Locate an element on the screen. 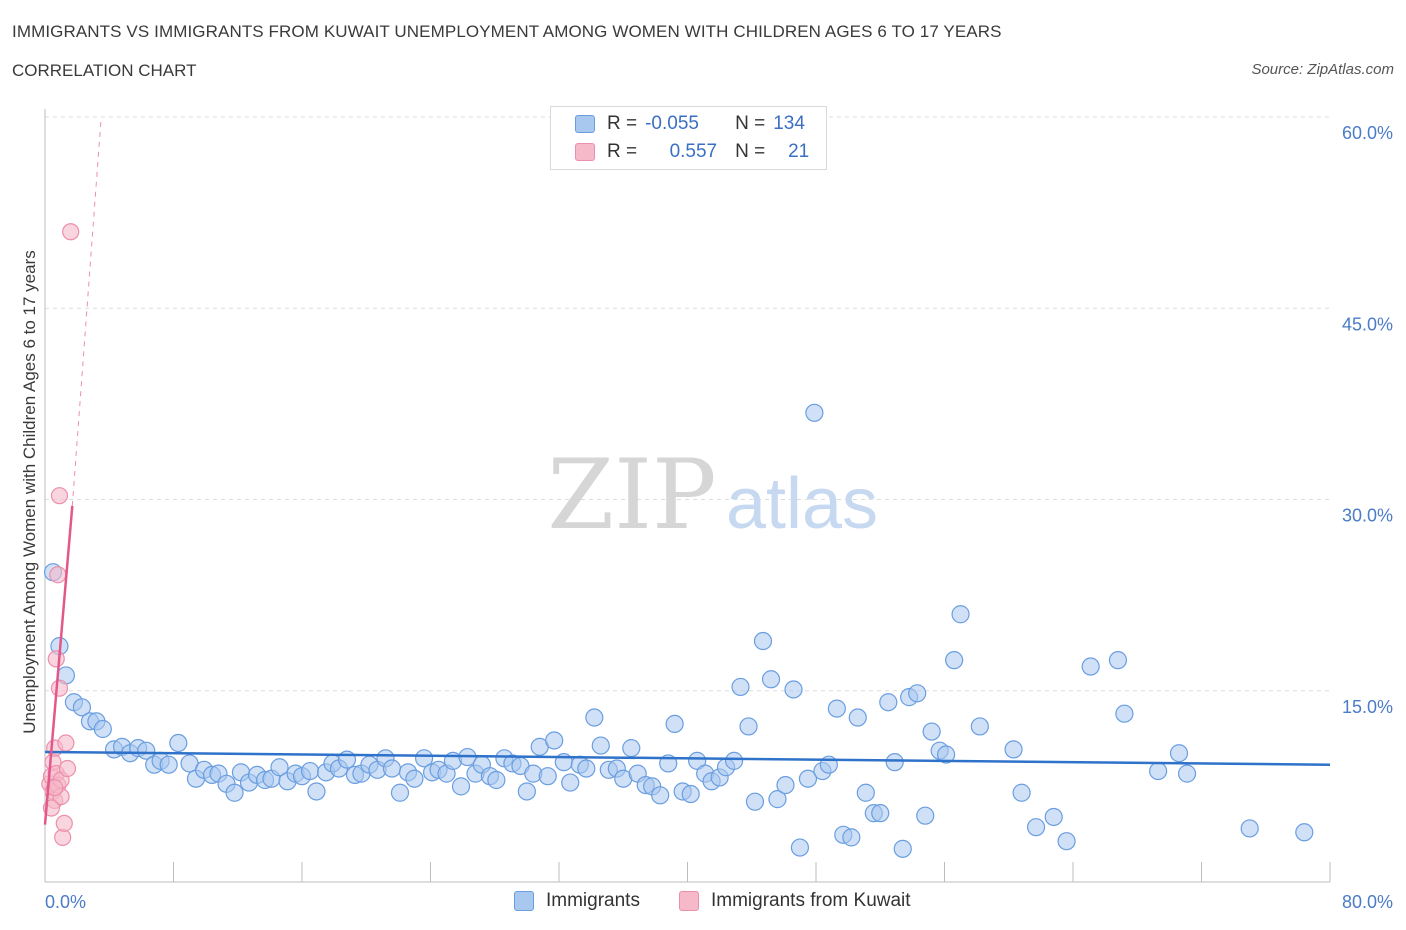 This screenshot has width=1406, height=930. legend-r-value: 0.557 is located at coordinates (693, 151).